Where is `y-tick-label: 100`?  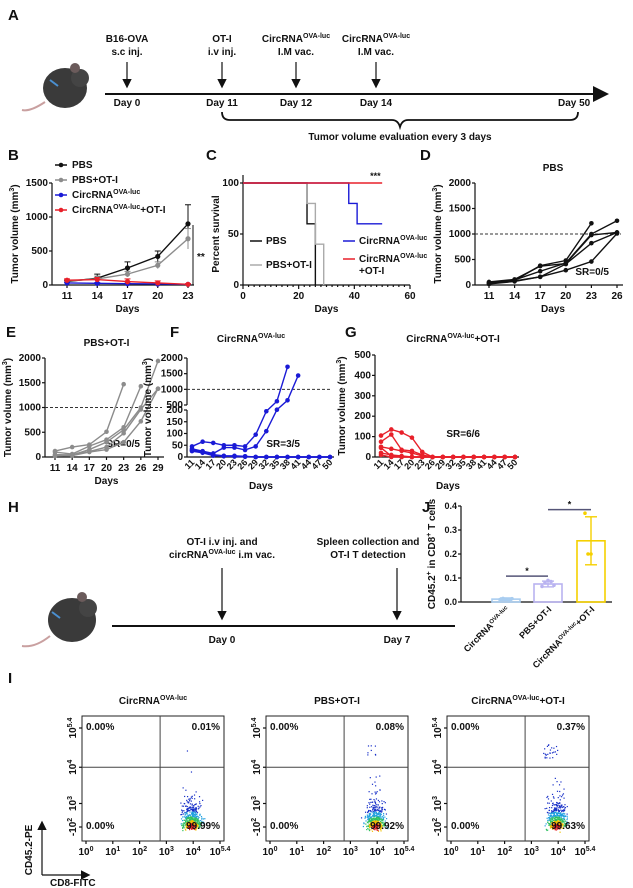
y-tick-label: 100 is located at coordinates (174, 434).